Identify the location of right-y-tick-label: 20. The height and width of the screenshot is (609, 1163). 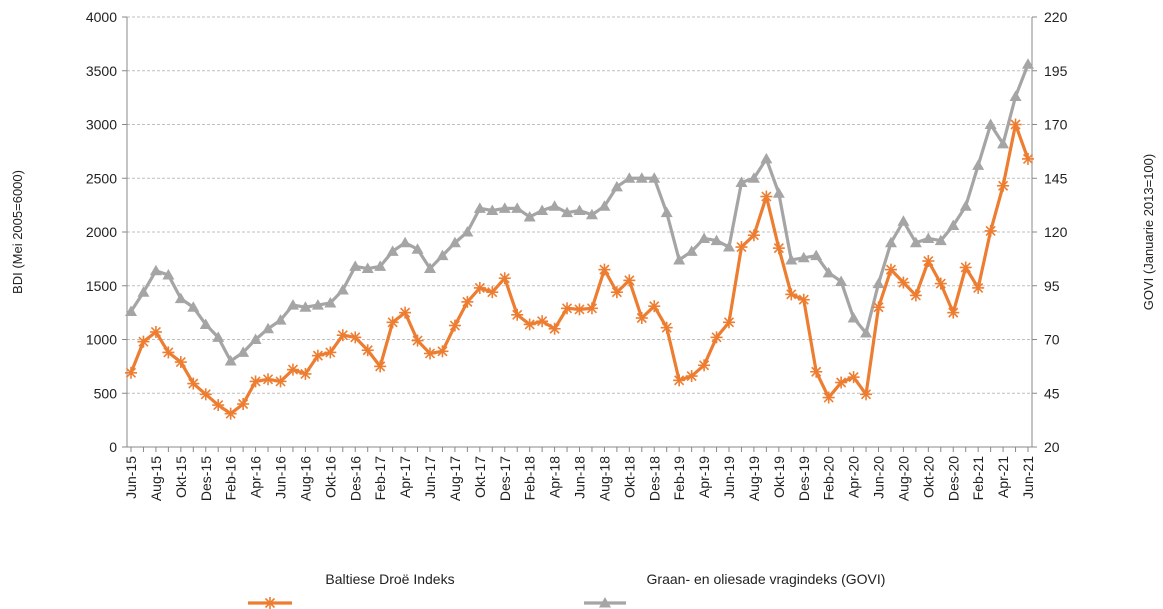
(1052, 447).